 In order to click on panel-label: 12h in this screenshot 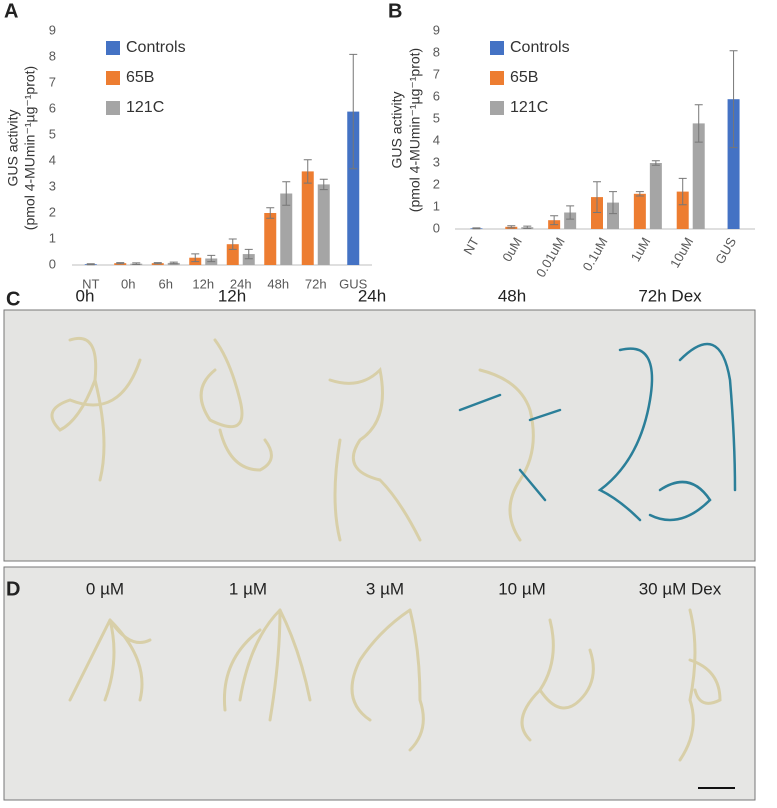, I will do `click(232, 295)`.